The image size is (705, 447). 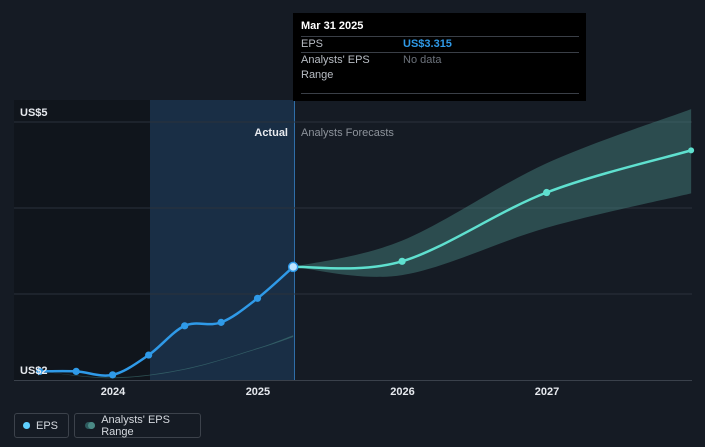 What do you see at coordinates (347, 133) in the screenshot?
I see `forecast-label: Analysts Forecasts` at bounding box center [347, 133].